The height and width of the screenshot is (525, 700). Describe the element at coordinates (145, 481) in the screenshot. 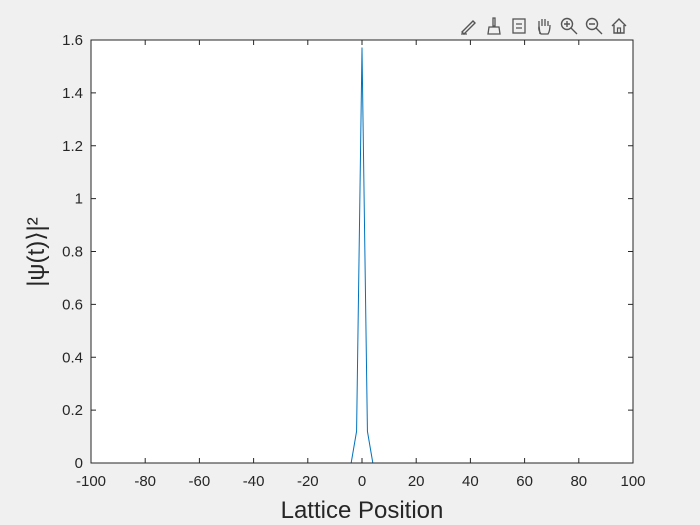

I see `x-tick-label: -80` at that location.